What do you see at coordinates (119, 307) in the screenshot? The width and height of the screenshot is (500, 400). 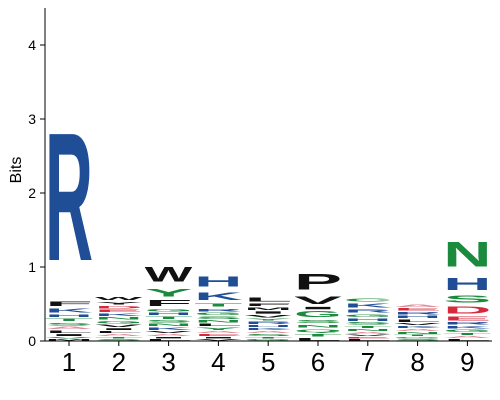 I see `logo-letter-D: D` at bounding box center [119, 307].